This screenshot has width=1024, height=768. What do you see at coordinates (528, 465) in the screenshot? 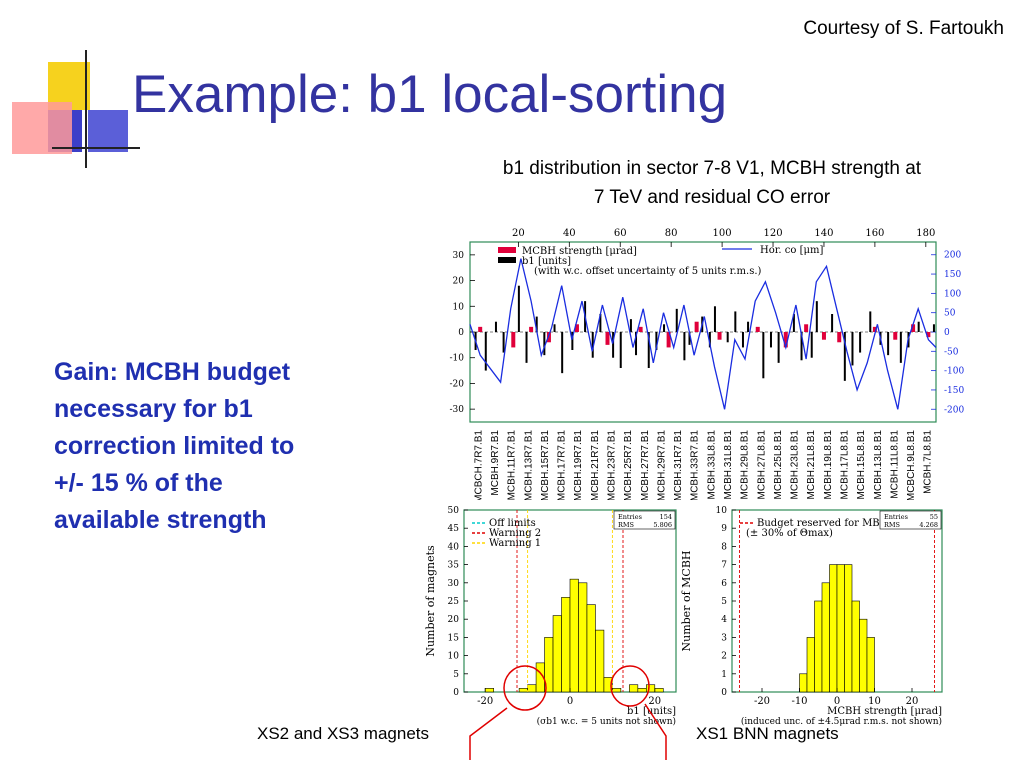
I see `magnet-label: MCBH.13R7.B1` at bounding box center [528, 465].